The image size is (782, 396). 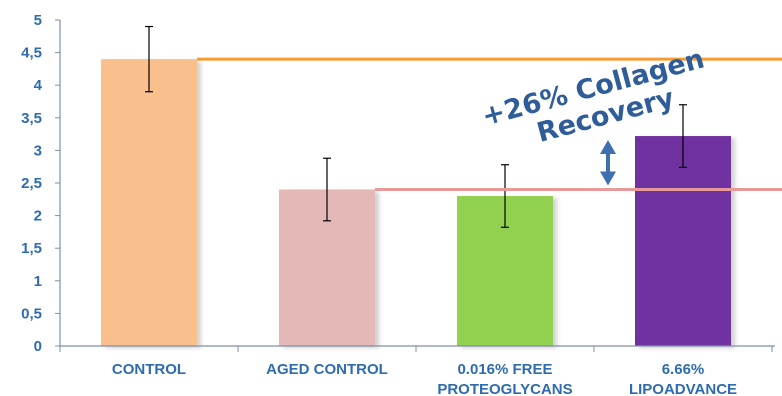 What do you see at coordinates (608, 163) in the screenshot?
I see `double-arrow-icon` at bounding box center [608, 163].